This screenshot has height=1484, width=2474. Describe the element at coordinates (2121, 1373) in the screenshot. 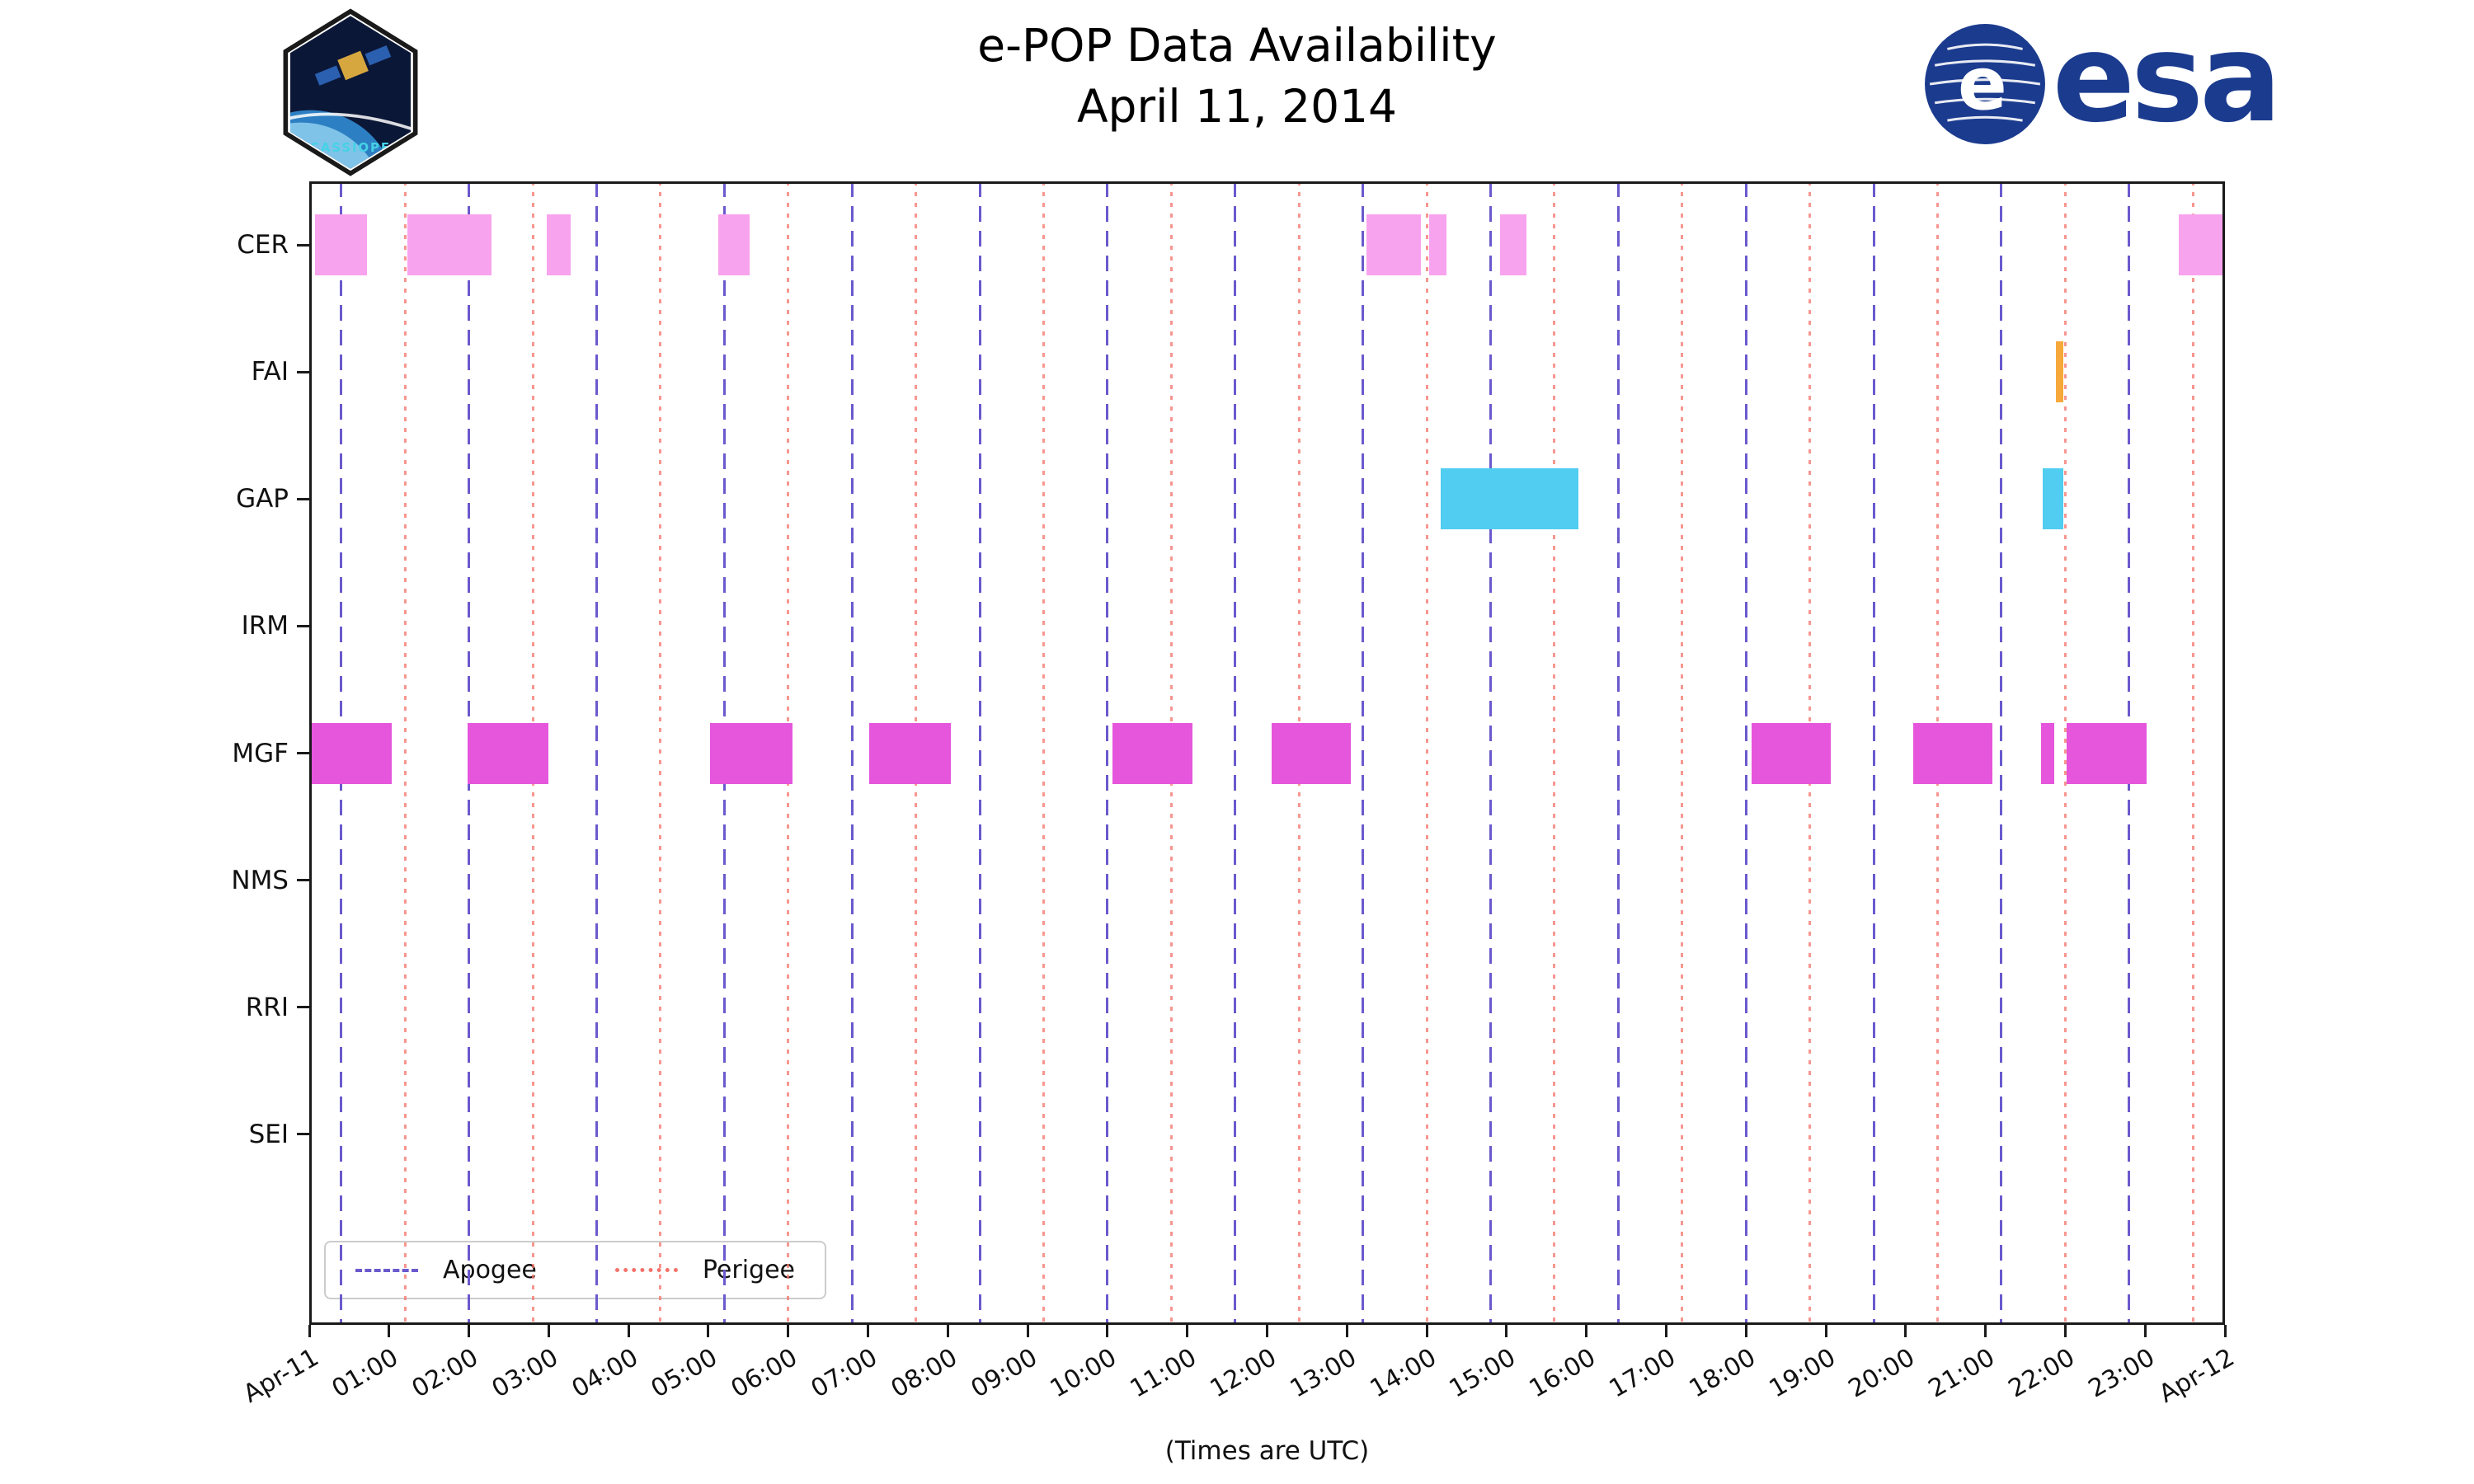

I see `x-tick-label: 23:00` at that location.